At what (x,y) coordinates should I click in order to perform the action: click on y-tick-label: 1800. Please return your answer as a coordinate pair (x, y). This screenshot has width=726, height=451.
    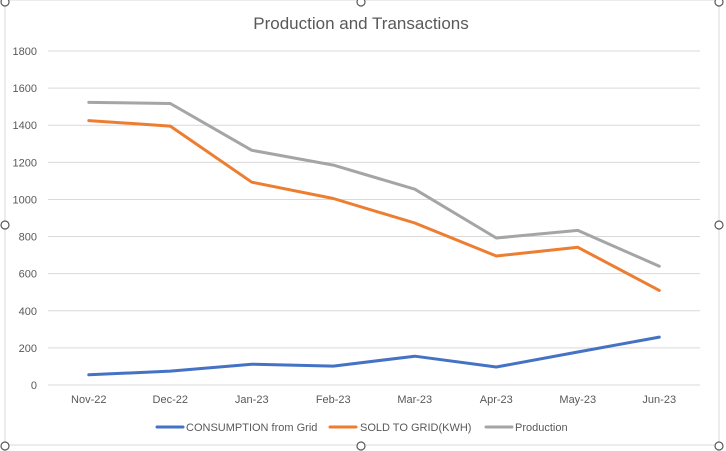
    Looking at the image, I should click on (25, 52).